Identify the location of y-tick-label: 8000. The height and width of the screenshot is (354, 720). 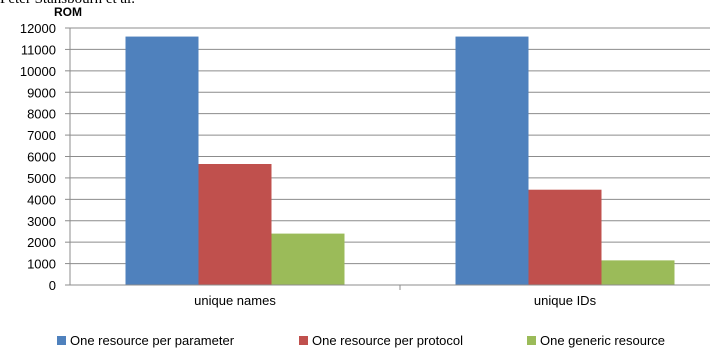
(41, 114).